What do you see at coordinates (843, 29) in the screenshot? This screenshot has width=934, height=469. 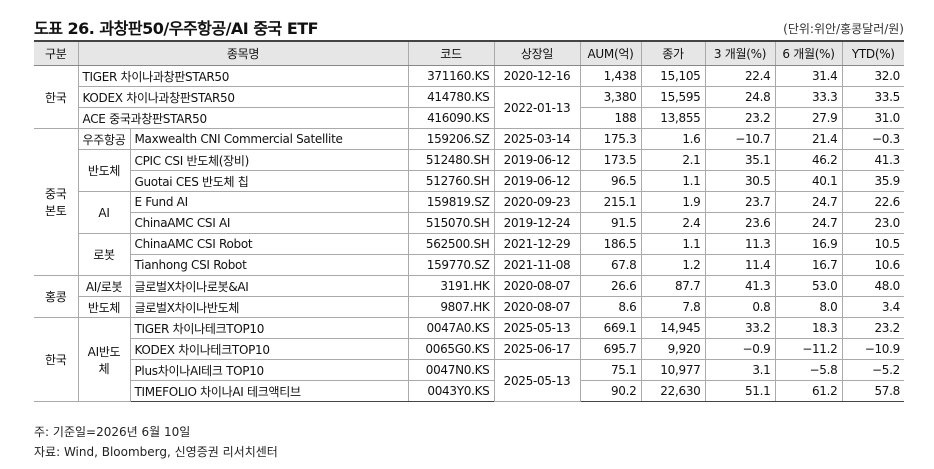 I see `unit-note: (단위:위안/홍콩달러/원)` at bounding box center [843, 29].